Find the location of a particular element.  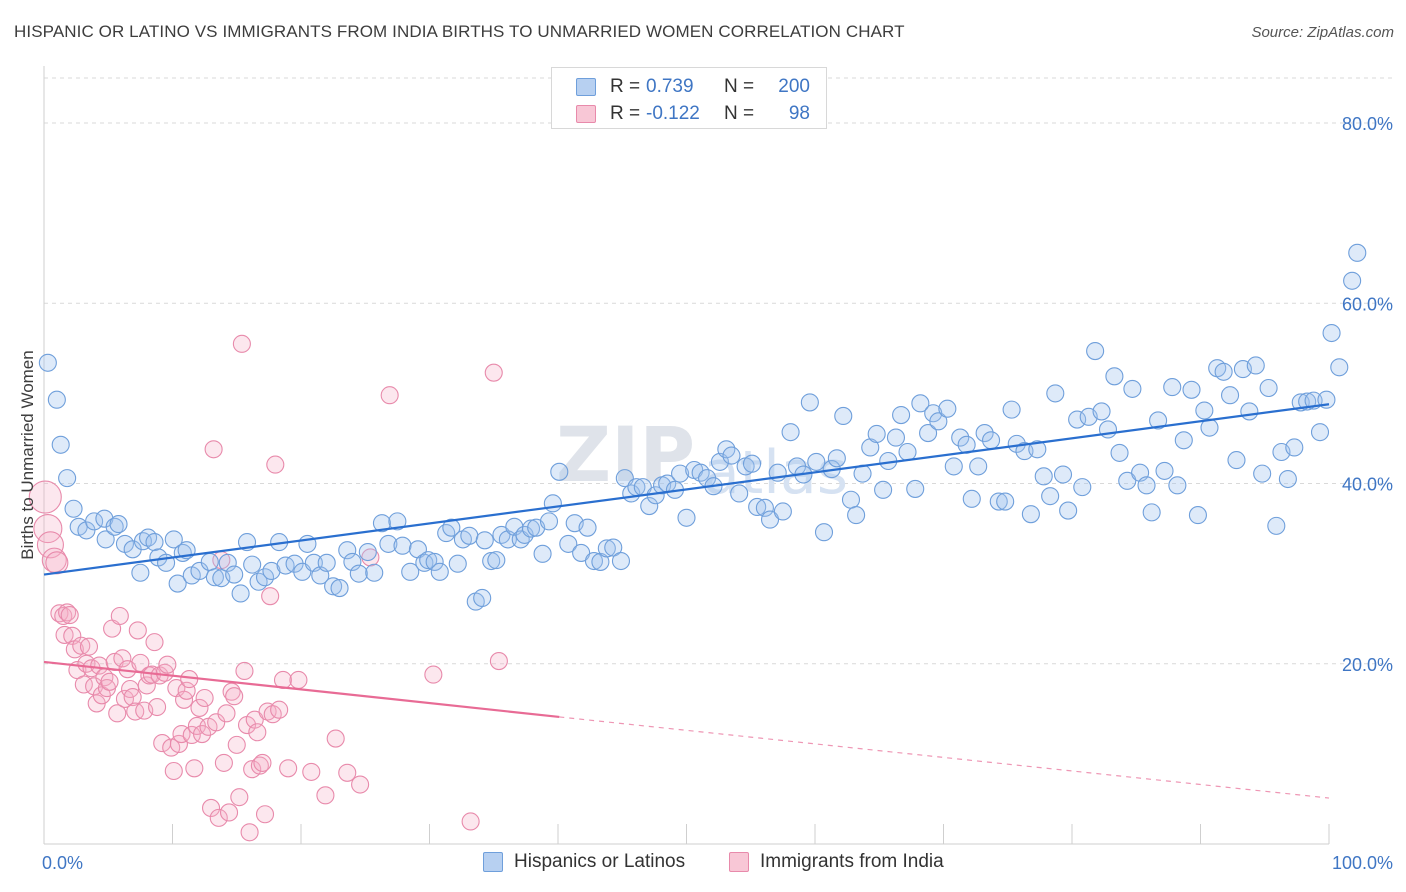

legend-r-value: -0.122 is located at coordinates (673, 113).